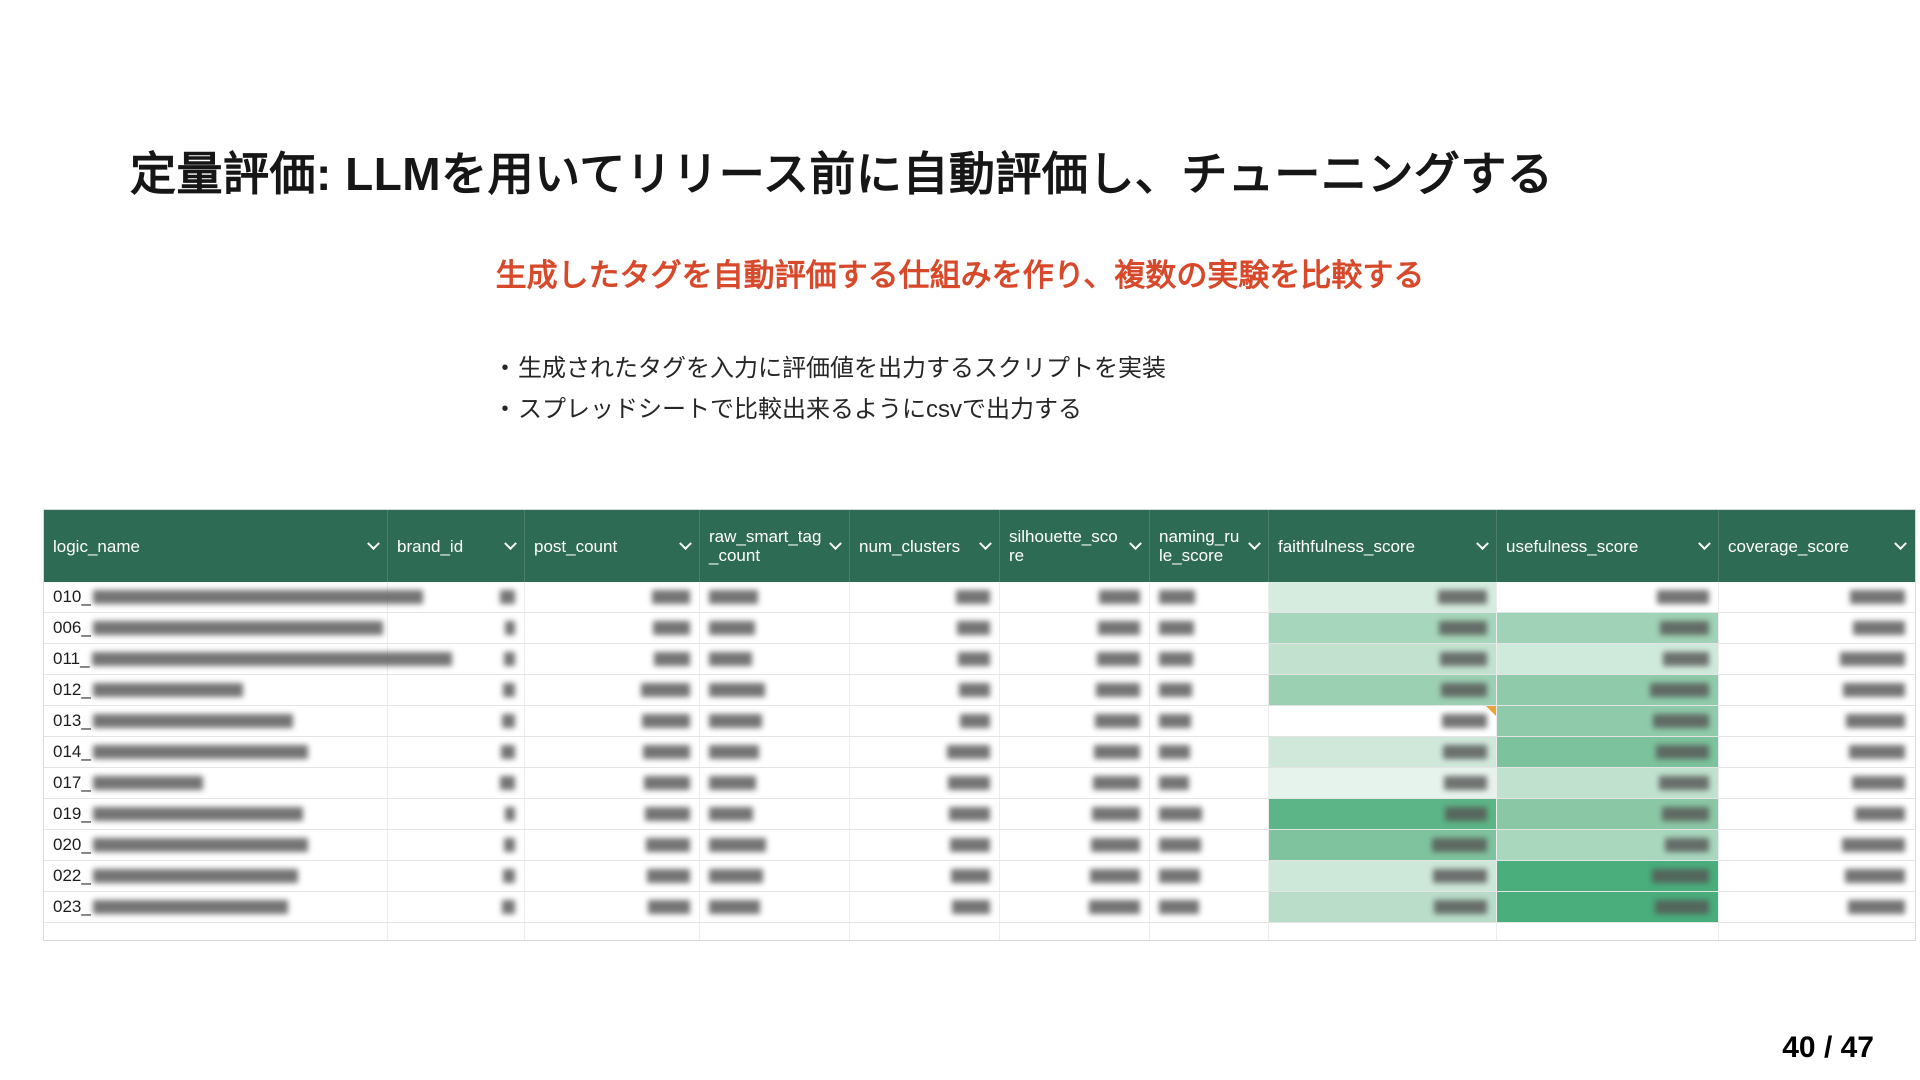 This screenshot has width=1920, height=1080. What do you see at coordinates (216, 628) in the screenshot?
I see `cell: 006_` at bounding box center [216, 628].